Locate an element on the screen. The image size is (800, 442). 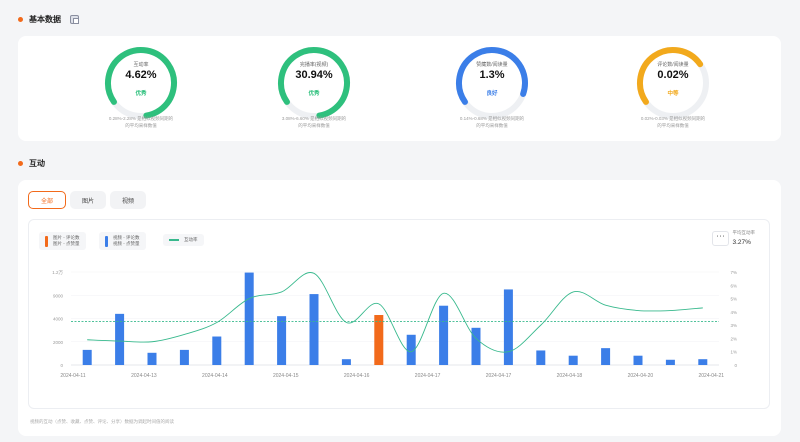
metric-rating: 中等 is located at coordinates (673, 94).